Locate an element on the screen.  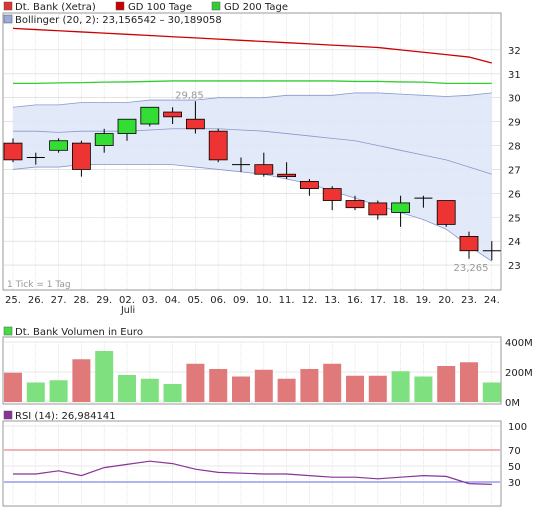
price-tick-label: 23 is located at coordinates (514, 266).